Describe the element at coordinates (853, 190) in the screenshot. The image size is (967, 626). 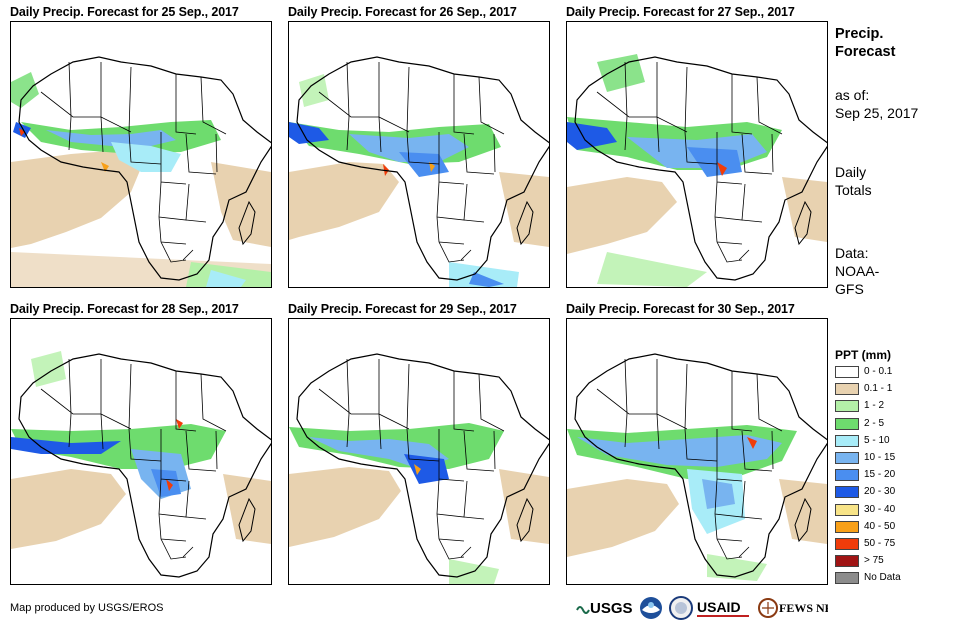
I see `totals-label: Totals` at that location.